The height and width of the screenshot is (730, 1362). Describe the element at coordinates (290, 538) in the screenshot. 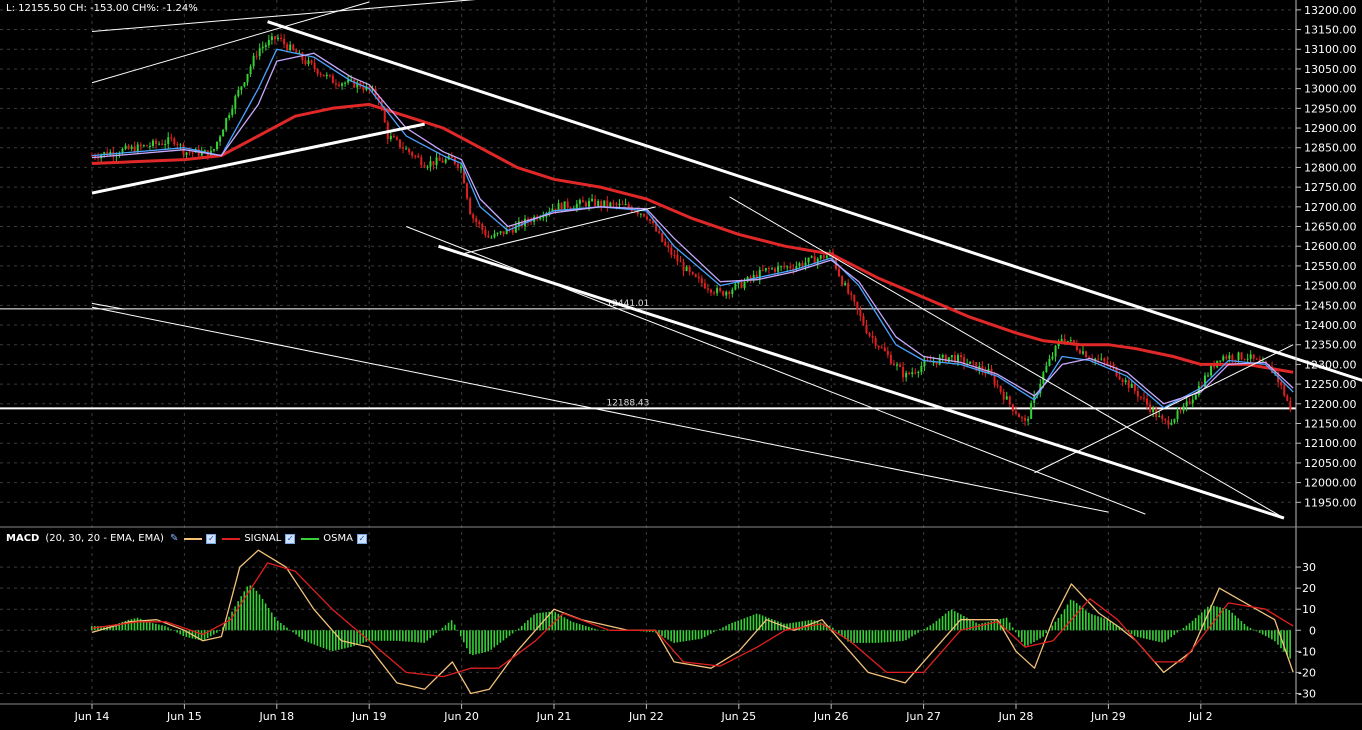

I see `signal-visible-checkbox: ✓` at that location.